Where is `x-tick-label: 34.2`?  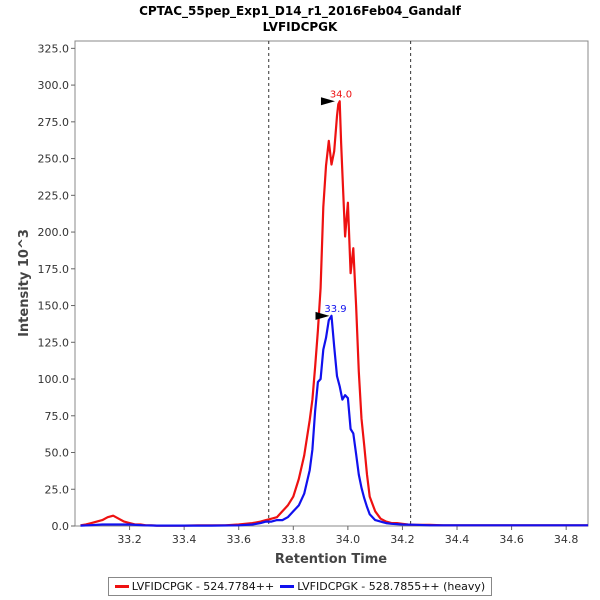 x-tick-label: 34.2 is located at coordinates (402, 539).